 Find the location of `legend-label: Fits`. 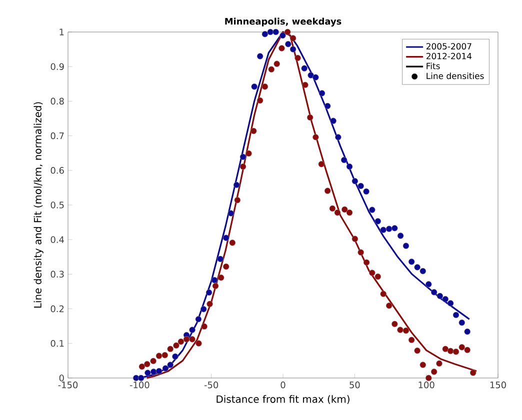

legend-label: Fits is located at coordinates (433, 66).